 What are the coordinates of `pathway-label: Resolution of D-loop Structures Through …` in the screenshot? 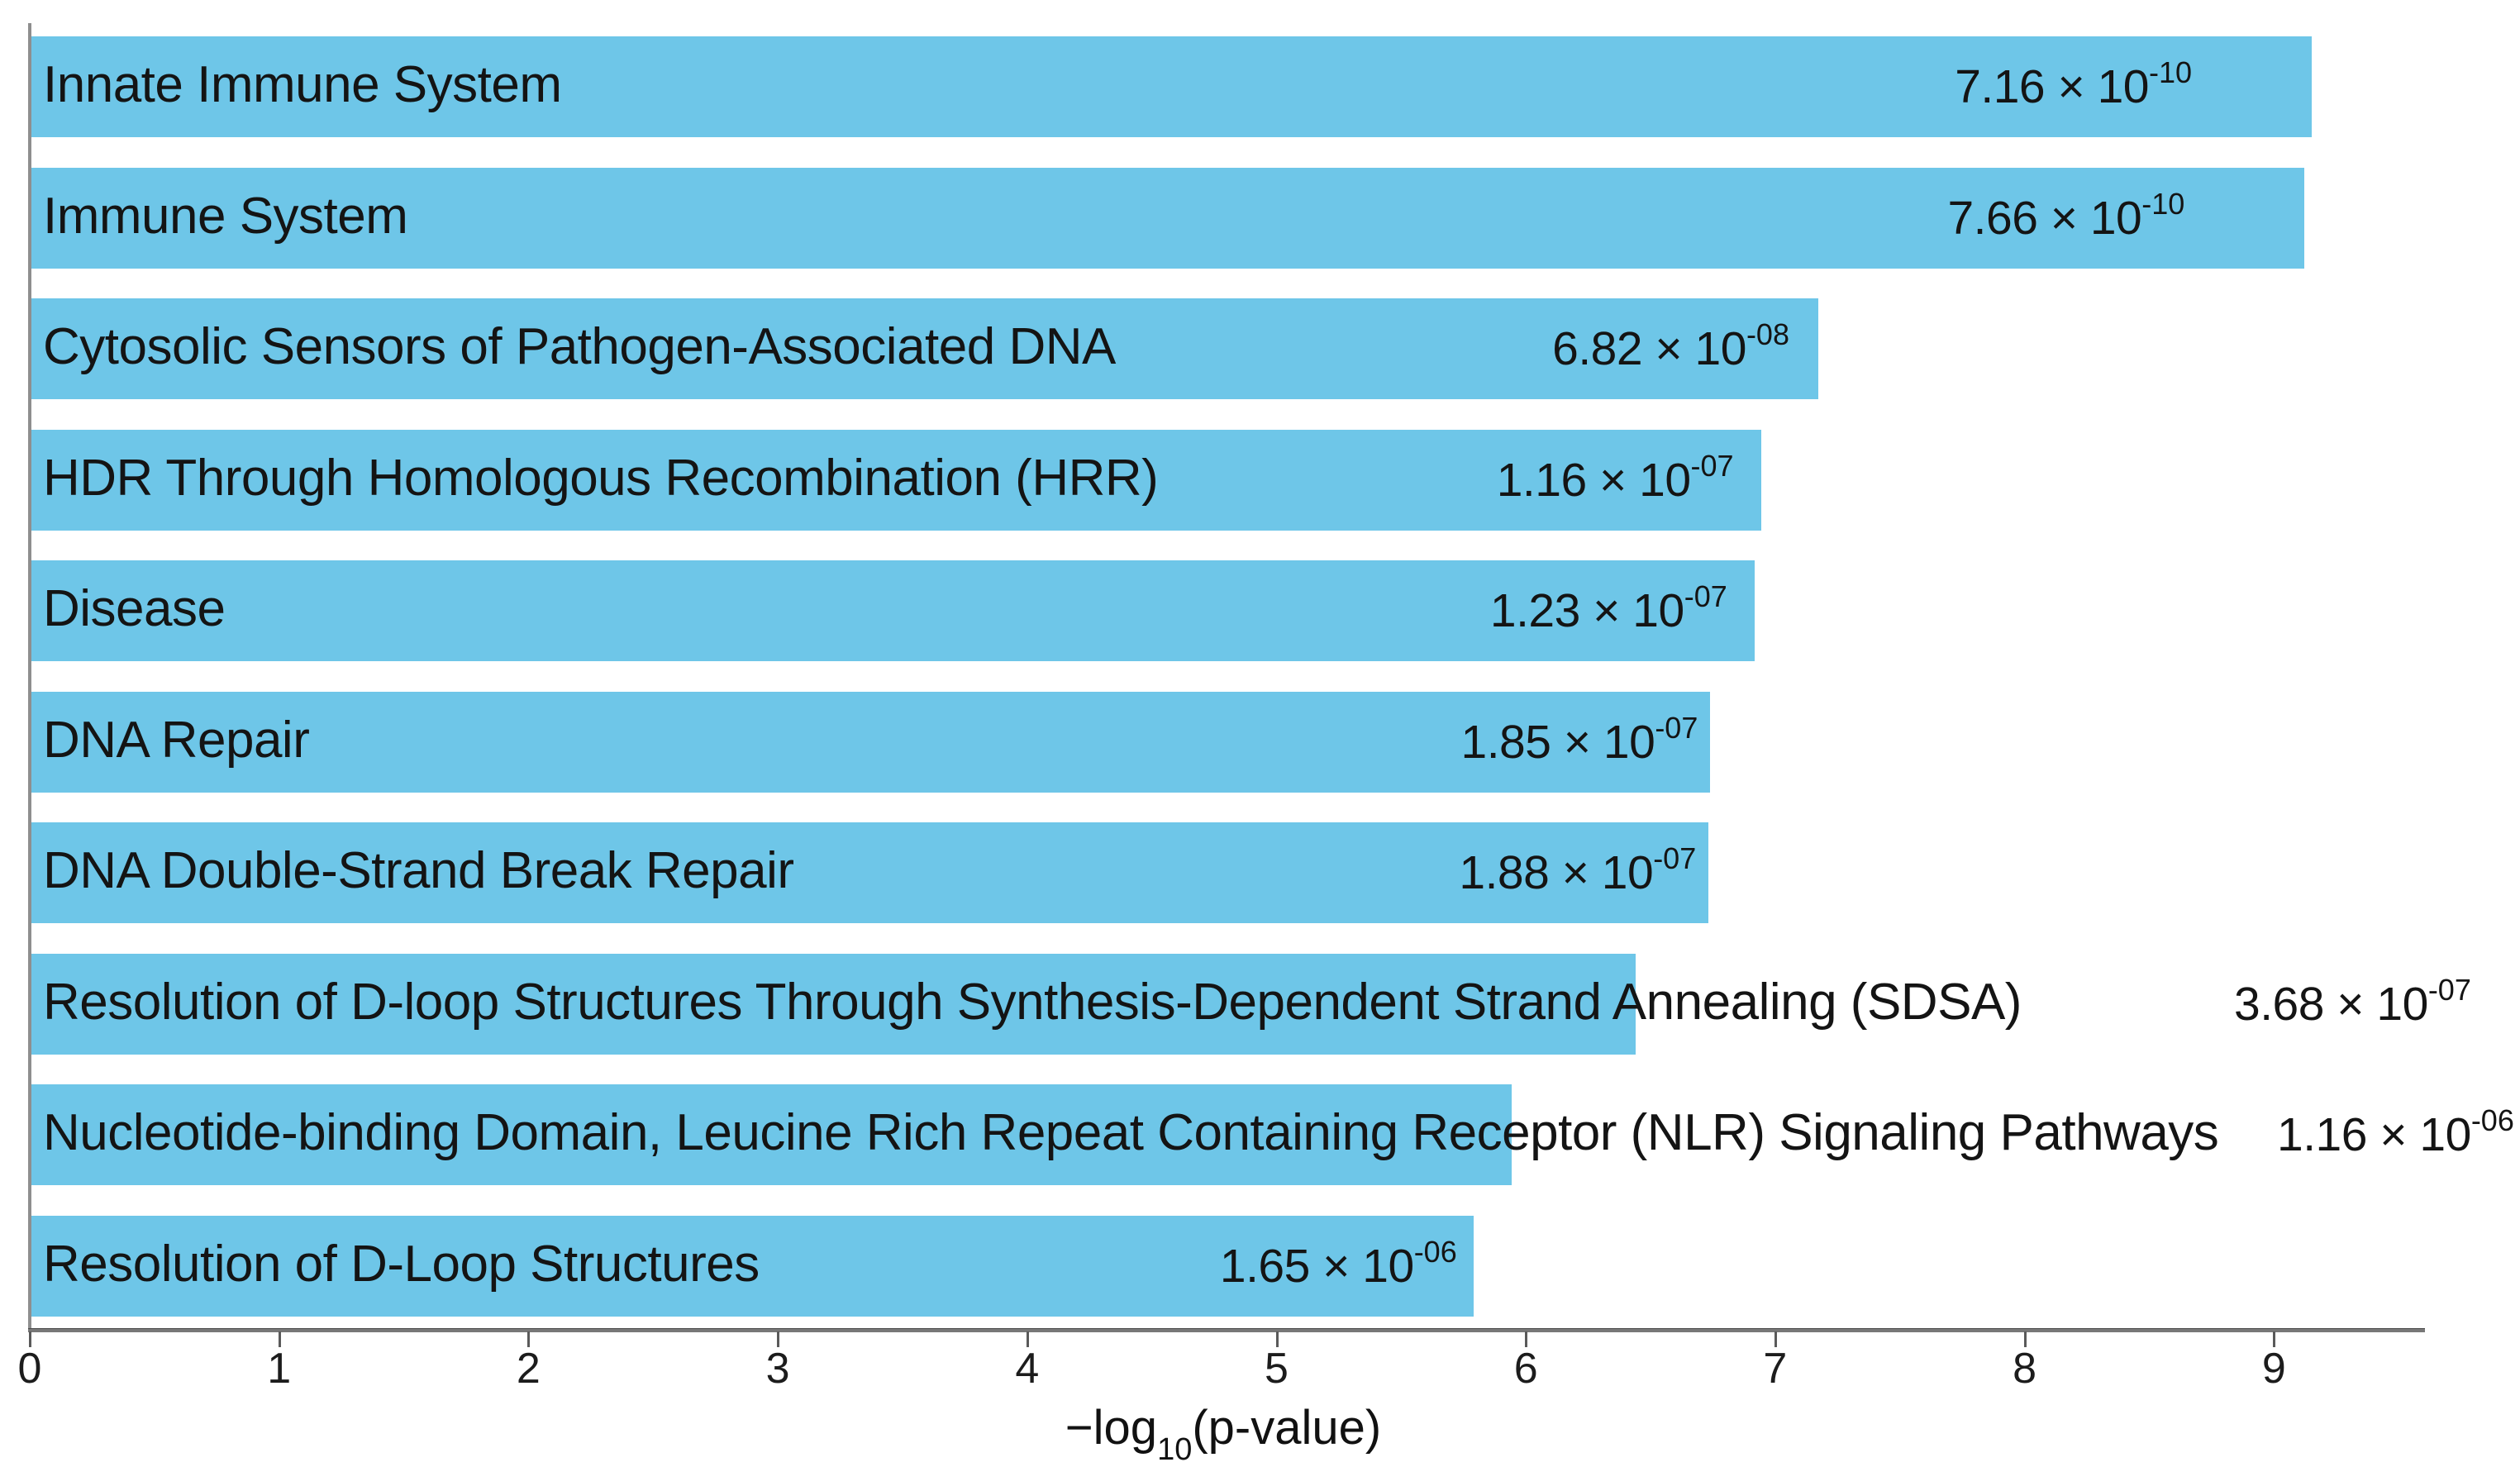 It's located at (1032, 1002).